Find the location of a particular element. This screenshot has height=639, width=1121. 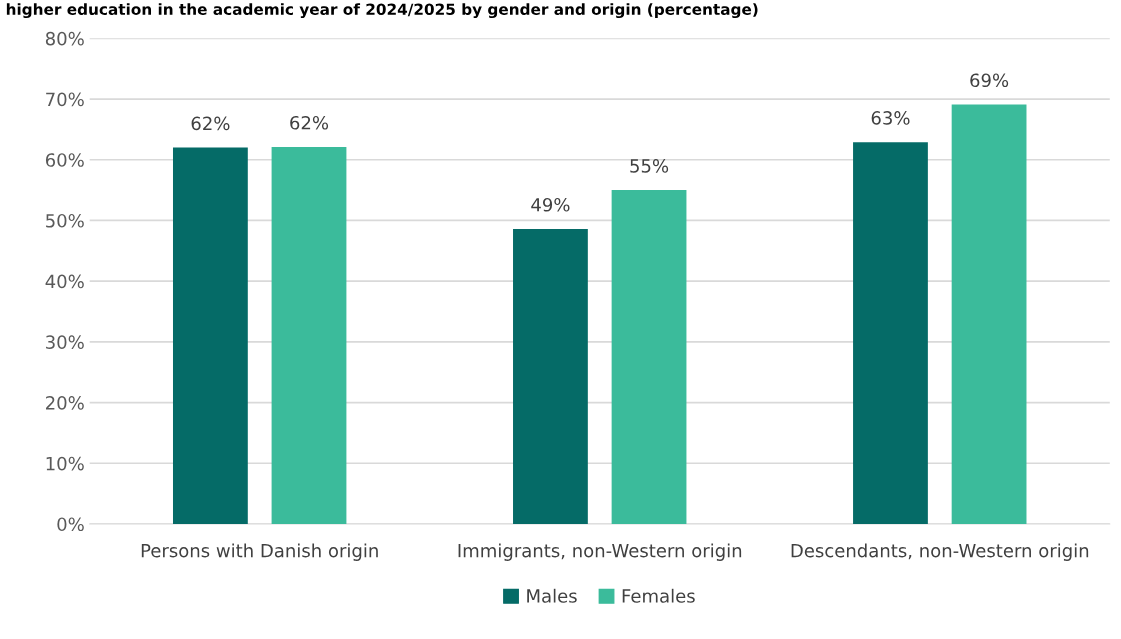

y-tick-label: 40% is located at coordinates (64, 281).